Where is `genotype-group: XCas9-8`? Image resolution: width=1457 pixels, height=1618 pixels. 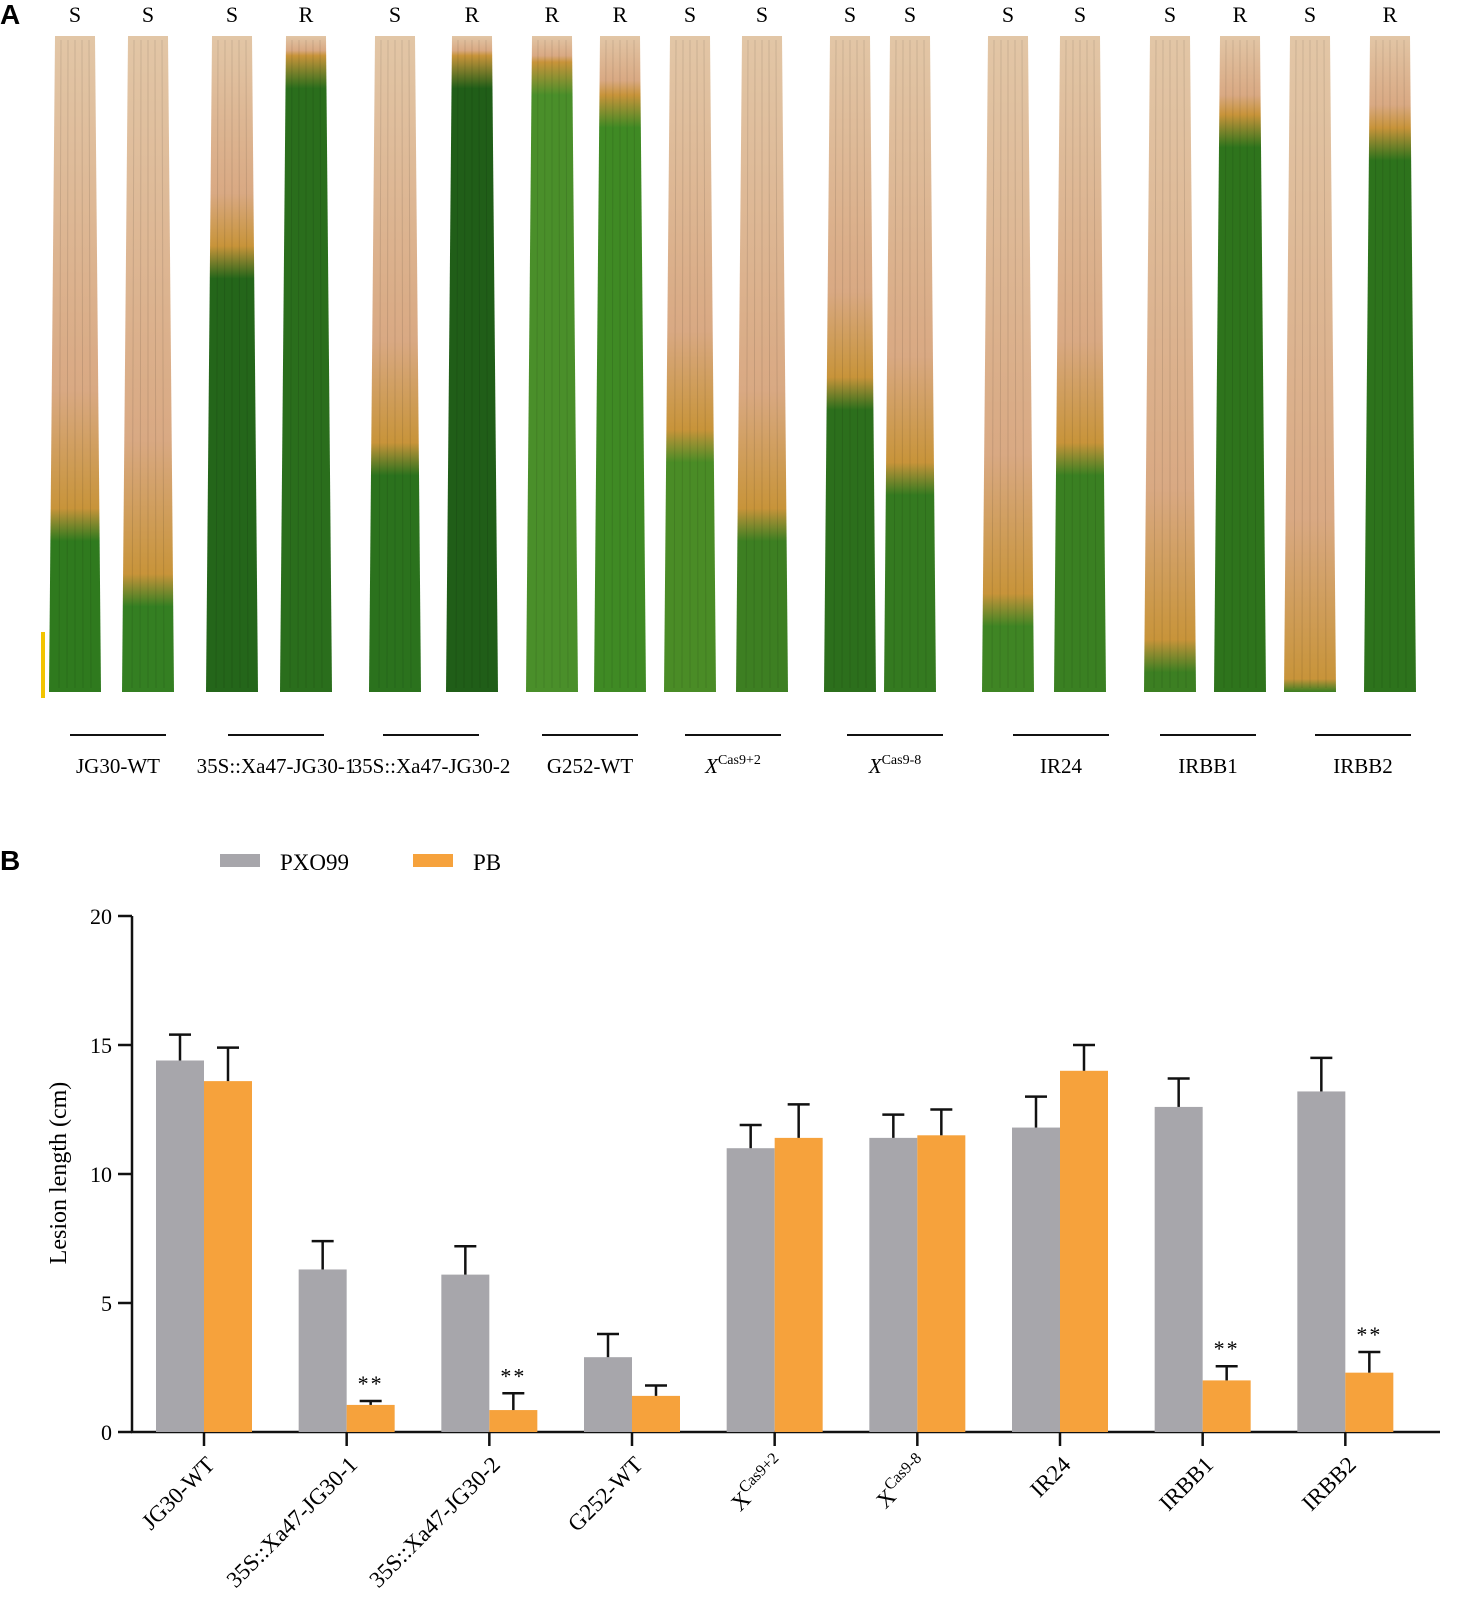
genotype-group: XCas9-8 is located at coordinates (895, 756).